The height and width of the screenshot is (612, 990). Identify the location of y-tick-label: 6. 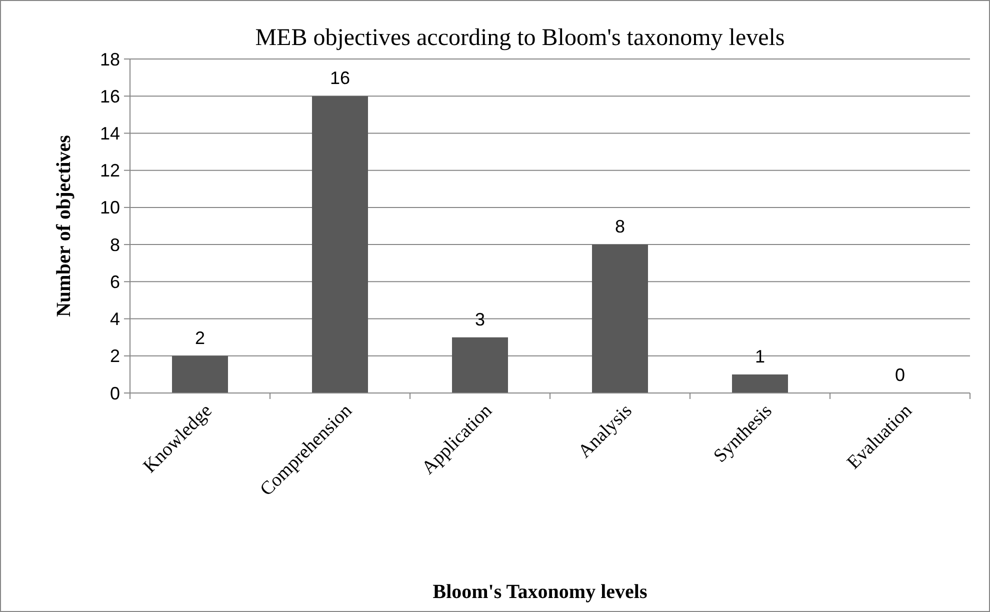
(115, 282).